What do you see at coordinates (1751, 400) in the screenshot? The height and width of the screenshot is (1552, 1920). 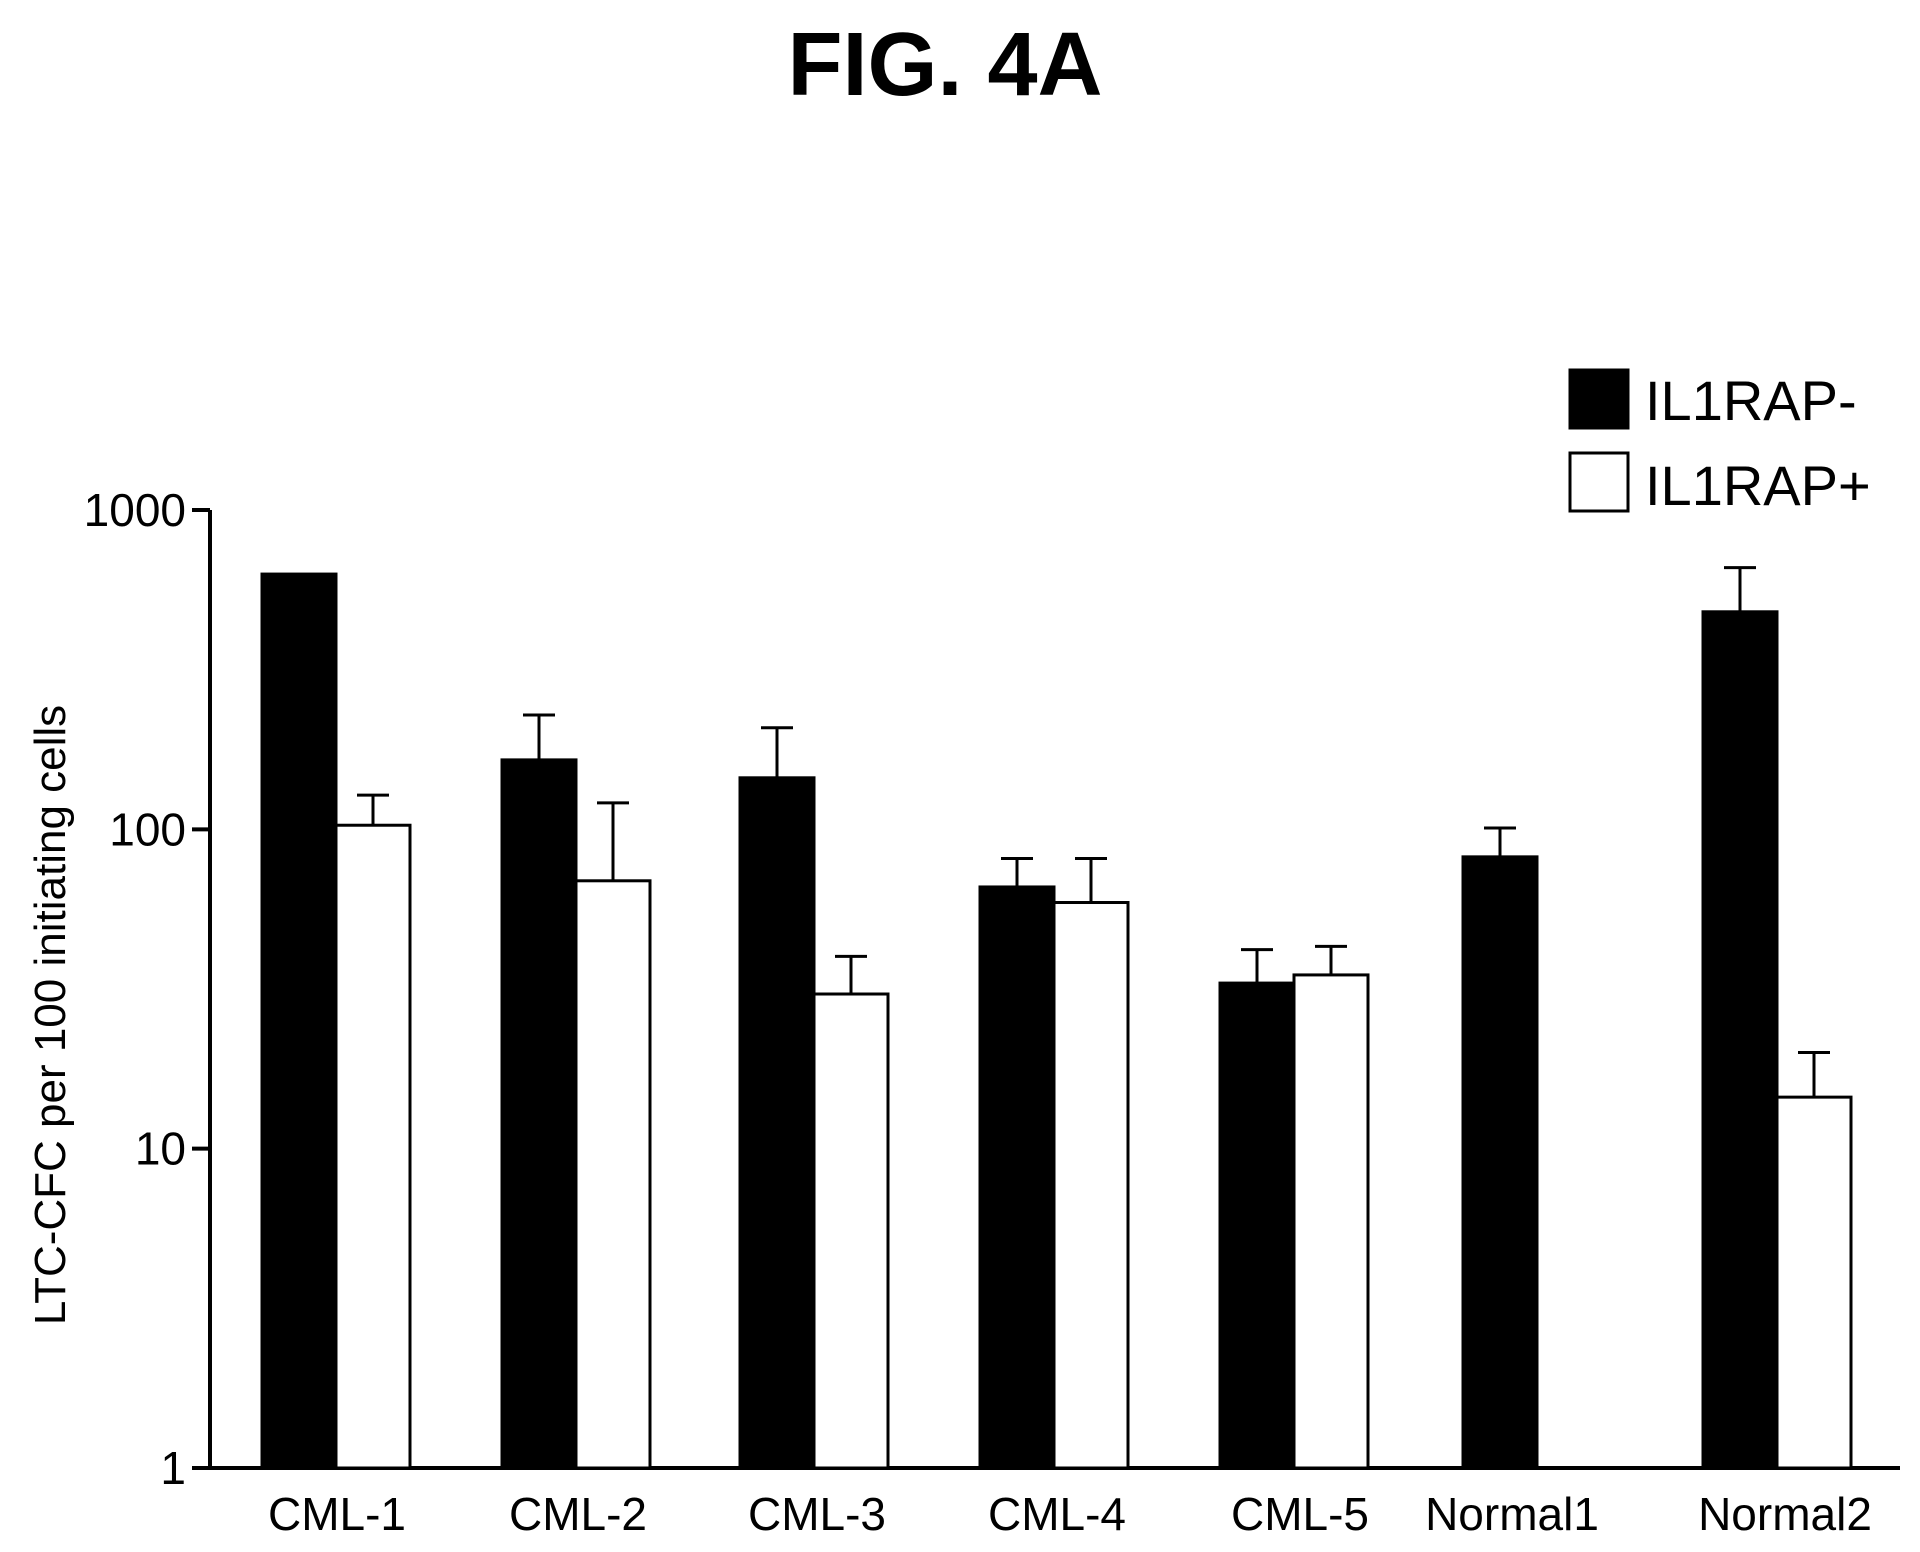 I see `legend-label-il1rap-minus: IL1RAP-` at bounding box center [1751, 400].